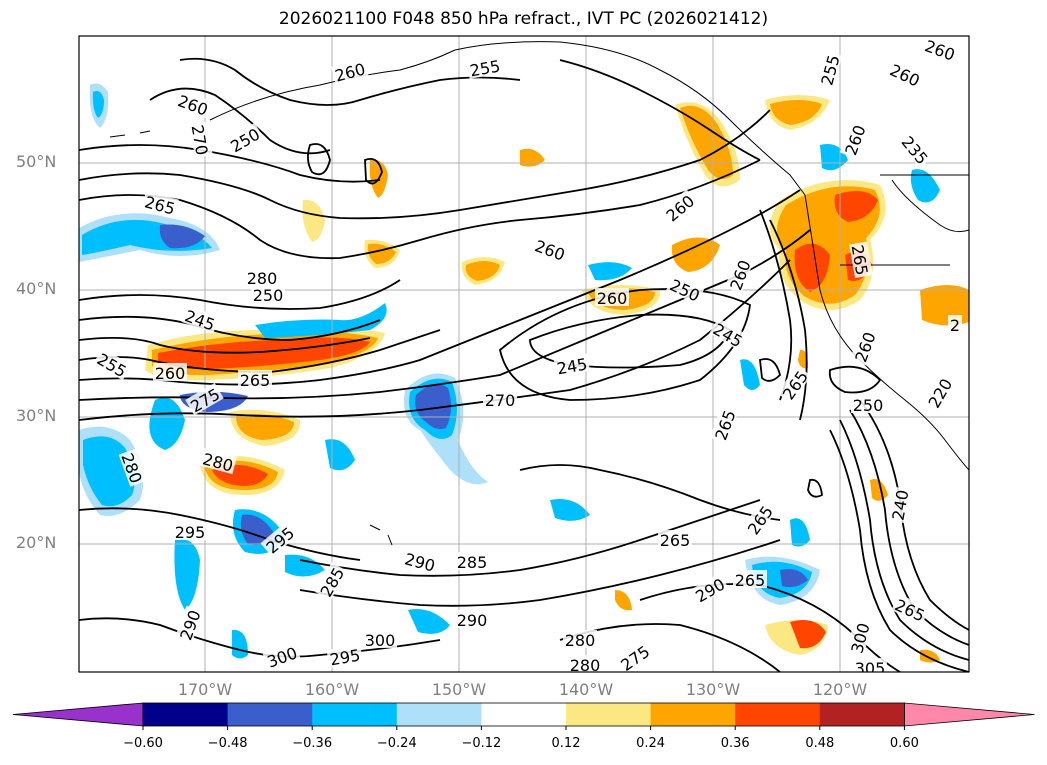 The height and width of the screenshot is (765, 1047). What do you see at coordinates (312, 743) in the screenshot?
I see `colorbar-tick-label: −0.36` at bounding box center [312, 743].